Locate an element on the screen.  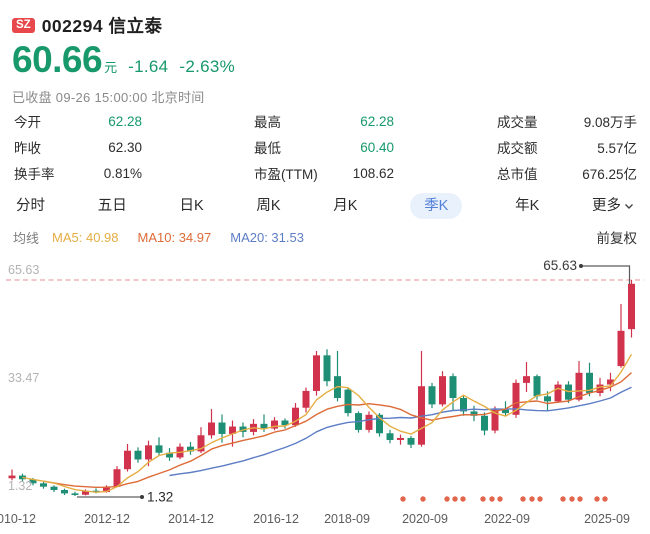
ma20-value: MA20: 31.53 is located at coordinates (267, 237).